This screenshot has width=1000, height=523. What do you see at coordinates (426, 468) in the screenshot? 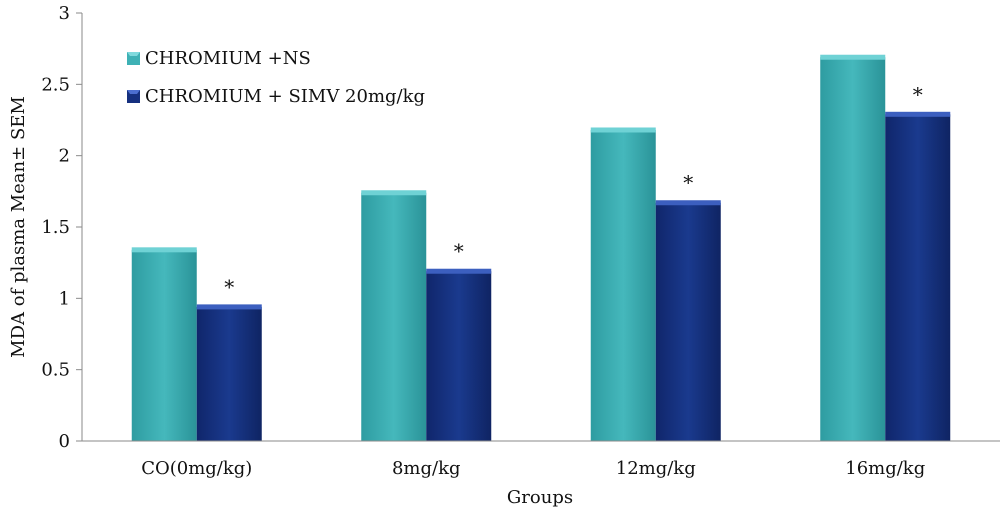
I see `x-tick-label: 8mg/kg` at bounding box center [426, 468].